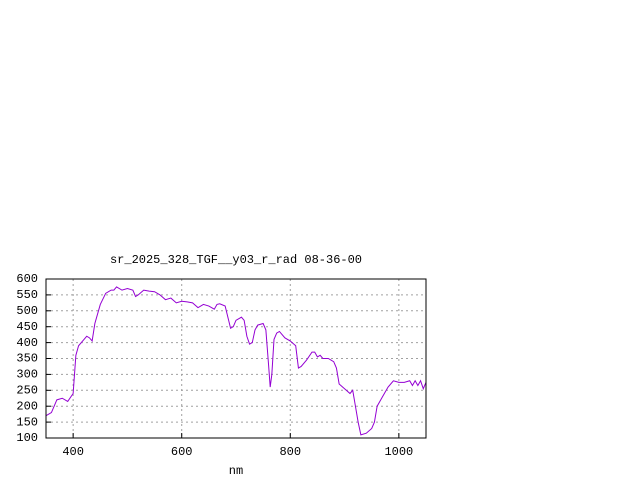 The width and height of the screenshot is (640, 480). I want to click on y-tick-label: 500, so click(27, 311).